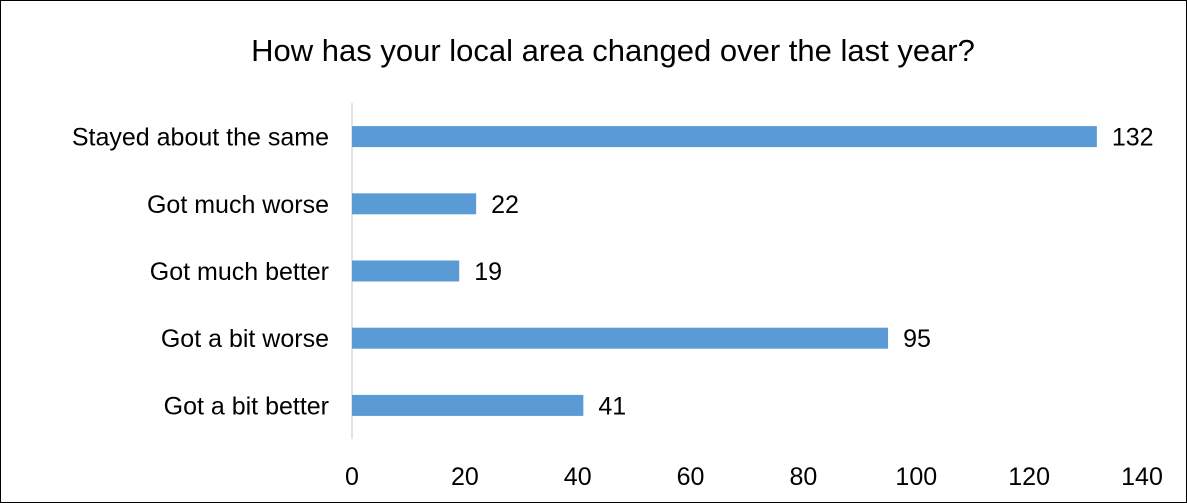 The height and width of the screenshot is (503, 1187). What do you see at coordinates (1142, 477) in the screenshot?
I see `x-tick-label: 140` at bounding box center [1142, 477].